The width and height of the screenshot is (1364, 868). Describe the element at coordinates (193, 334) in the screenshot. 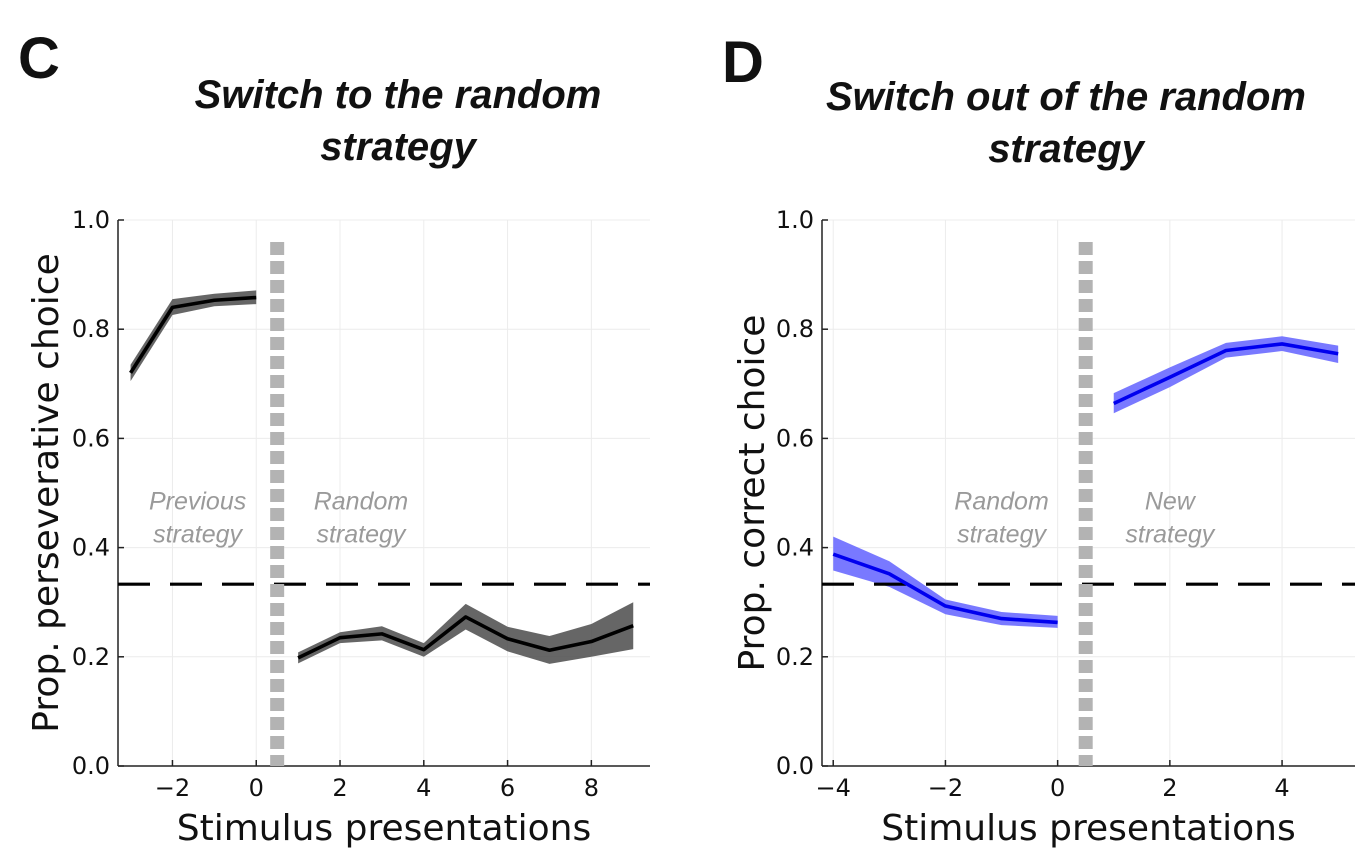

I see `data-line-before-switch` at that location.